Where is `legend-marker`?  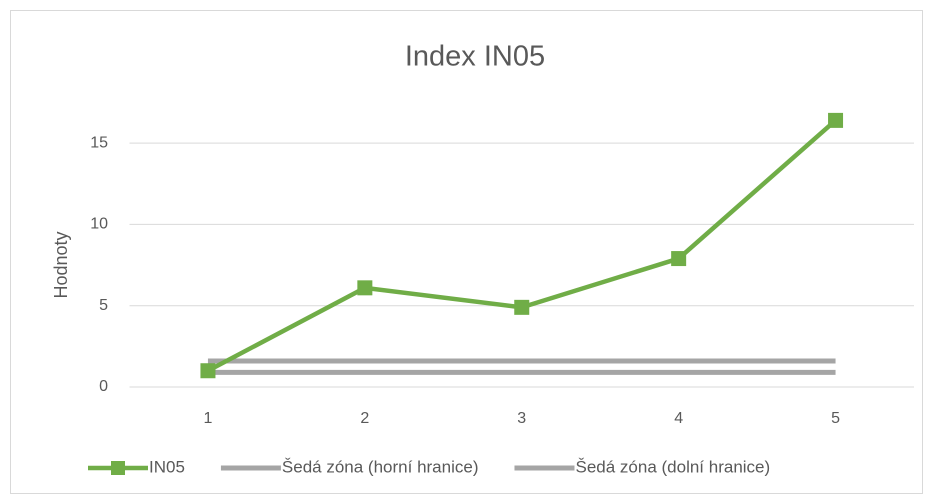
legend-marker is located at coordinates (118, 468).